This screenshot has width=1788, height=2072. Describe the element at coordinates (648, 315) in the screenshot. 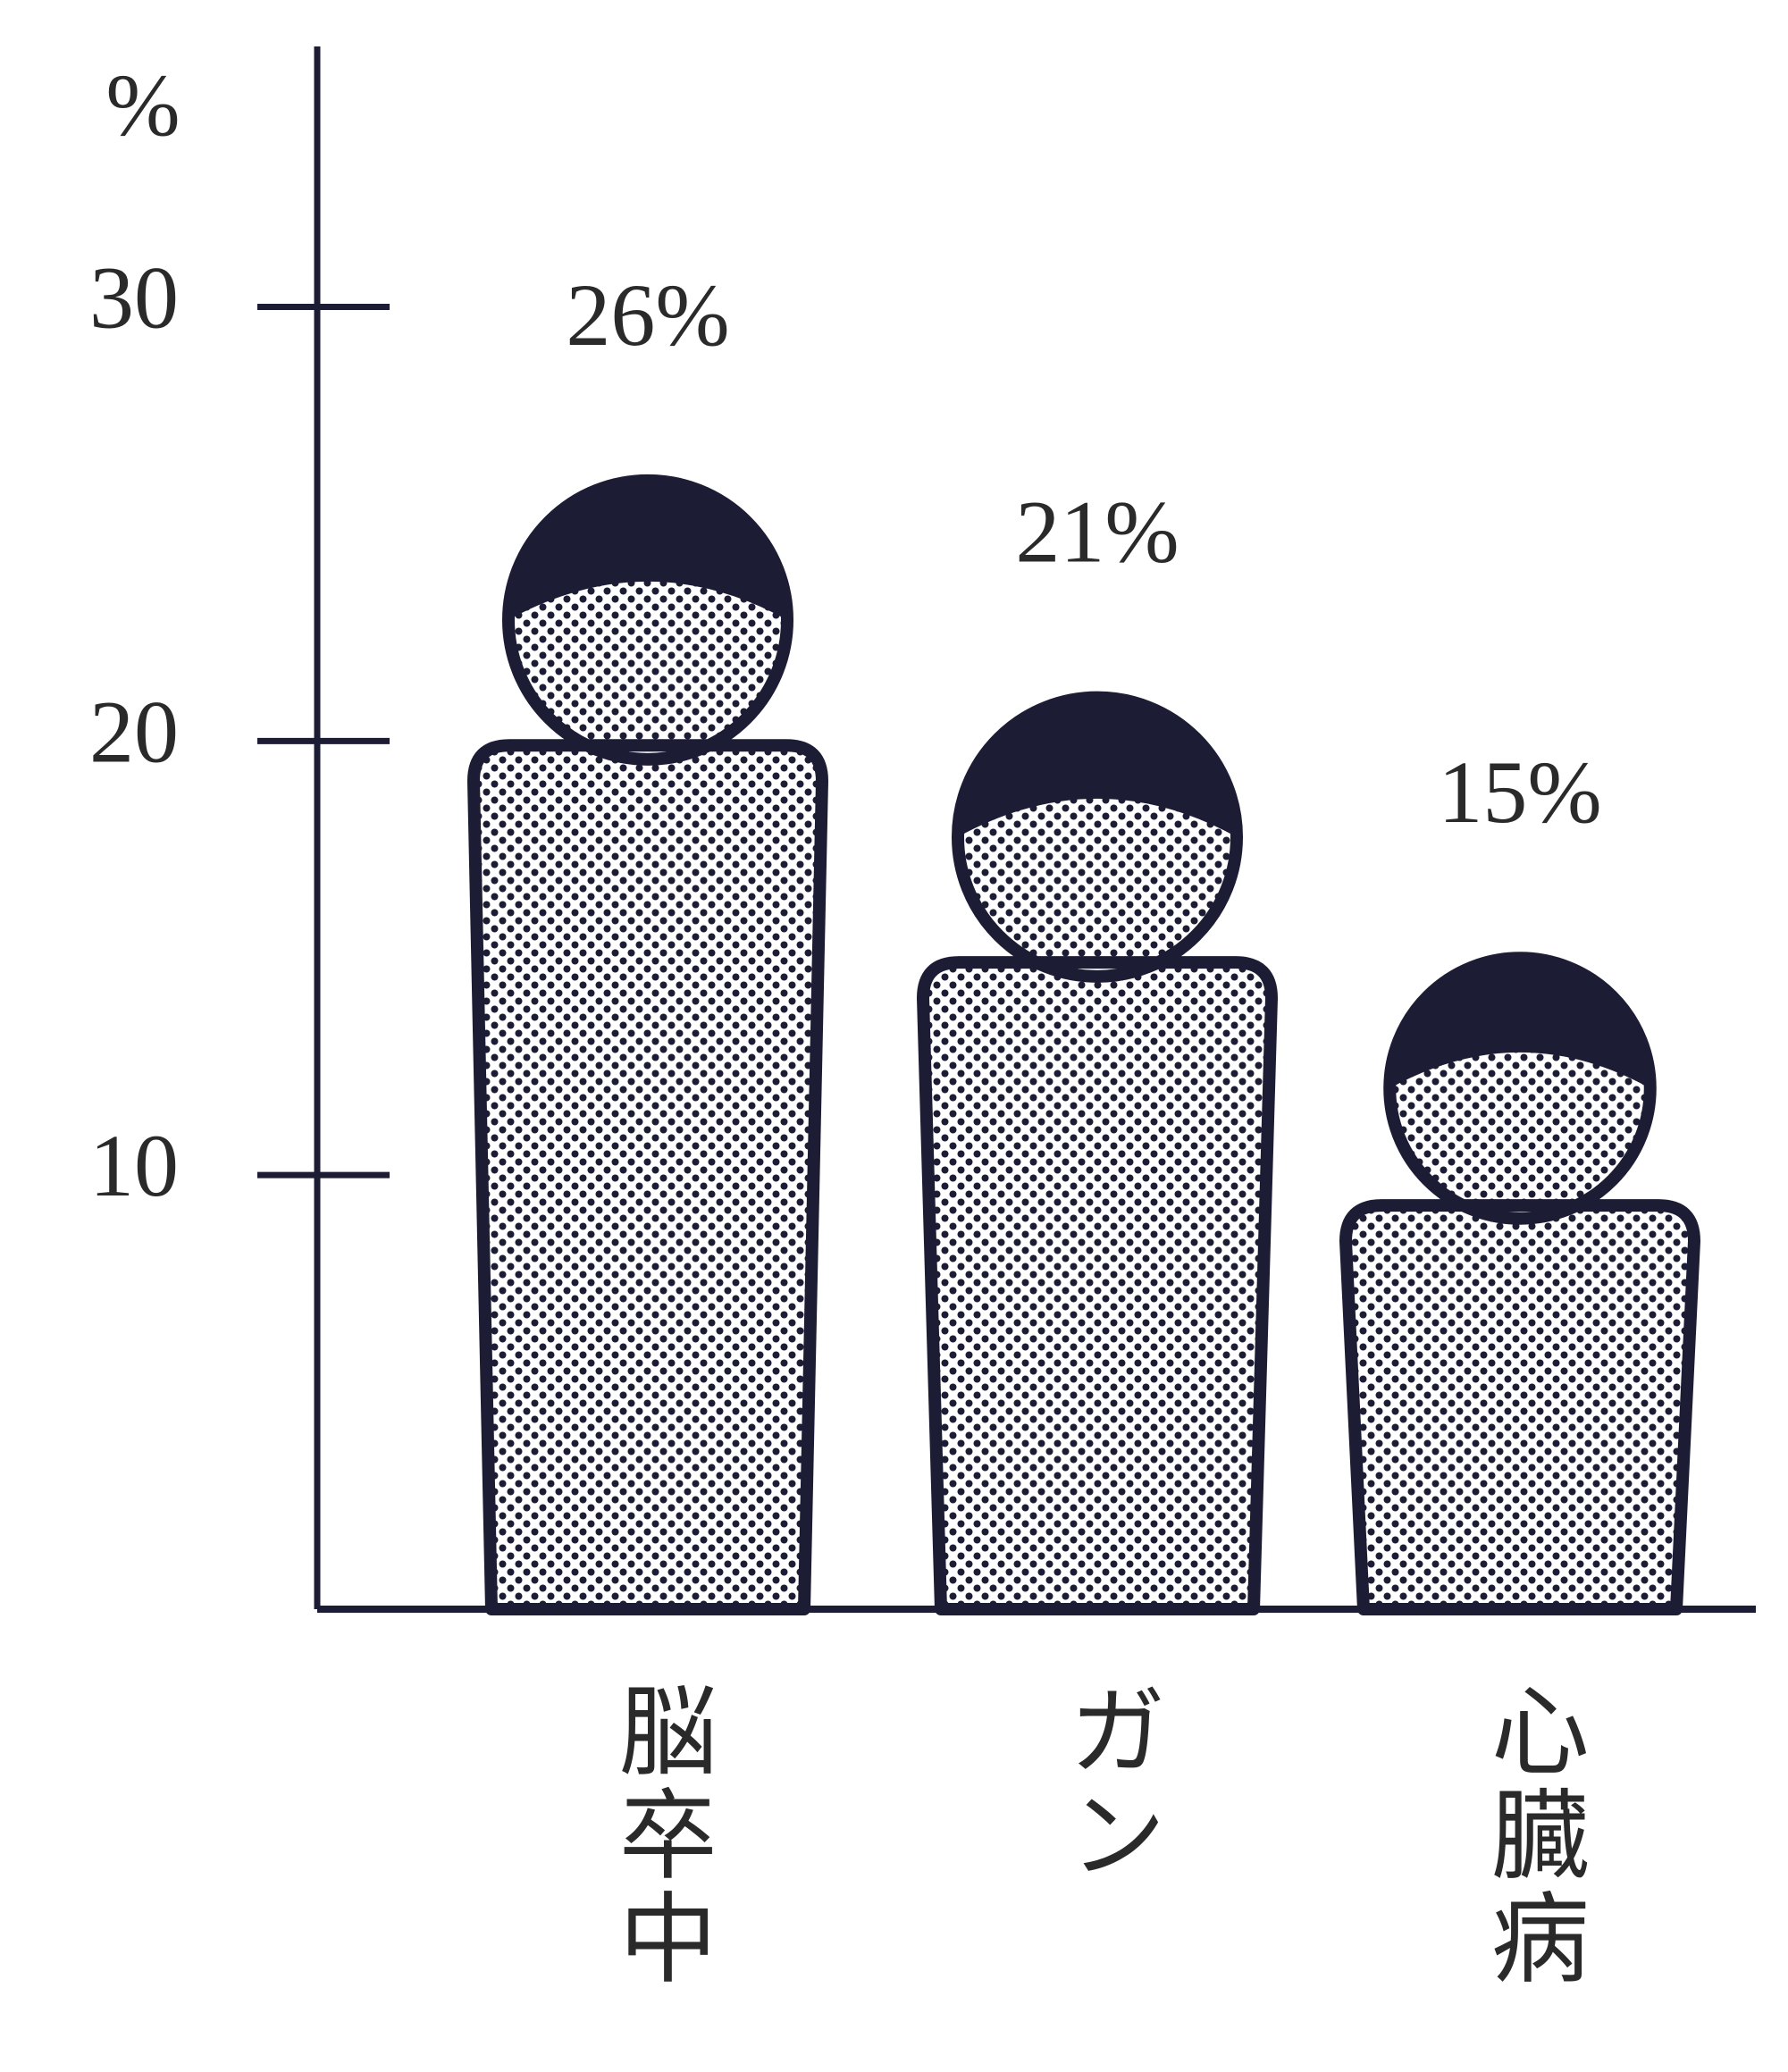

I see `value-label: 26%` at that location.